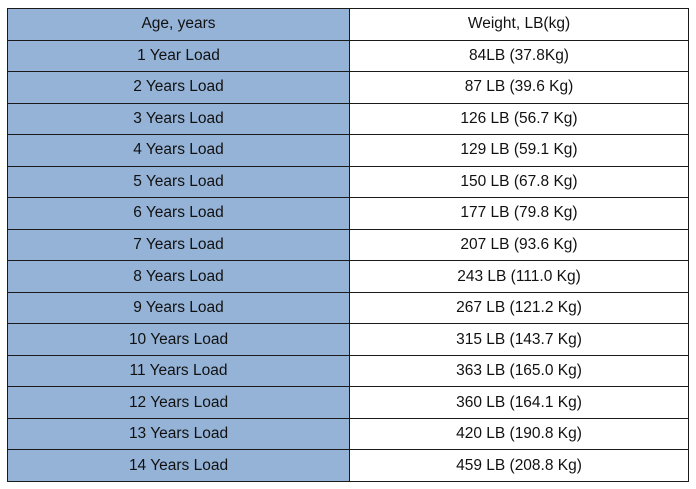 This screenshot has width=696, height=489. I want to click on table-row: 6 Years Load 177 LB (79.8 Kg), so click(348, 213).